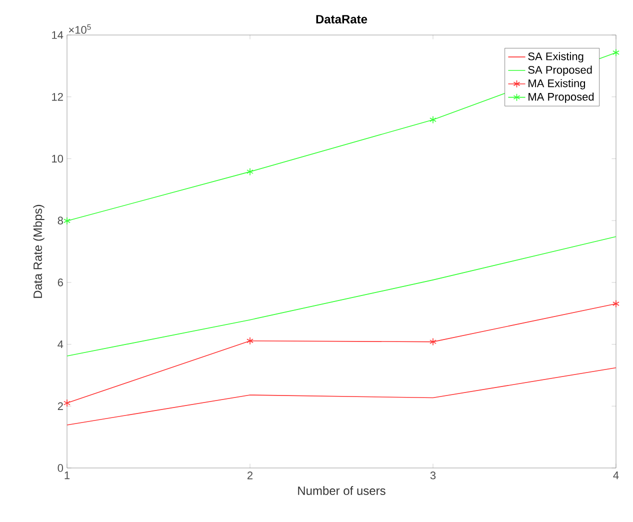  I want to click on legend-label: MA Proposed, so click(561, 97).